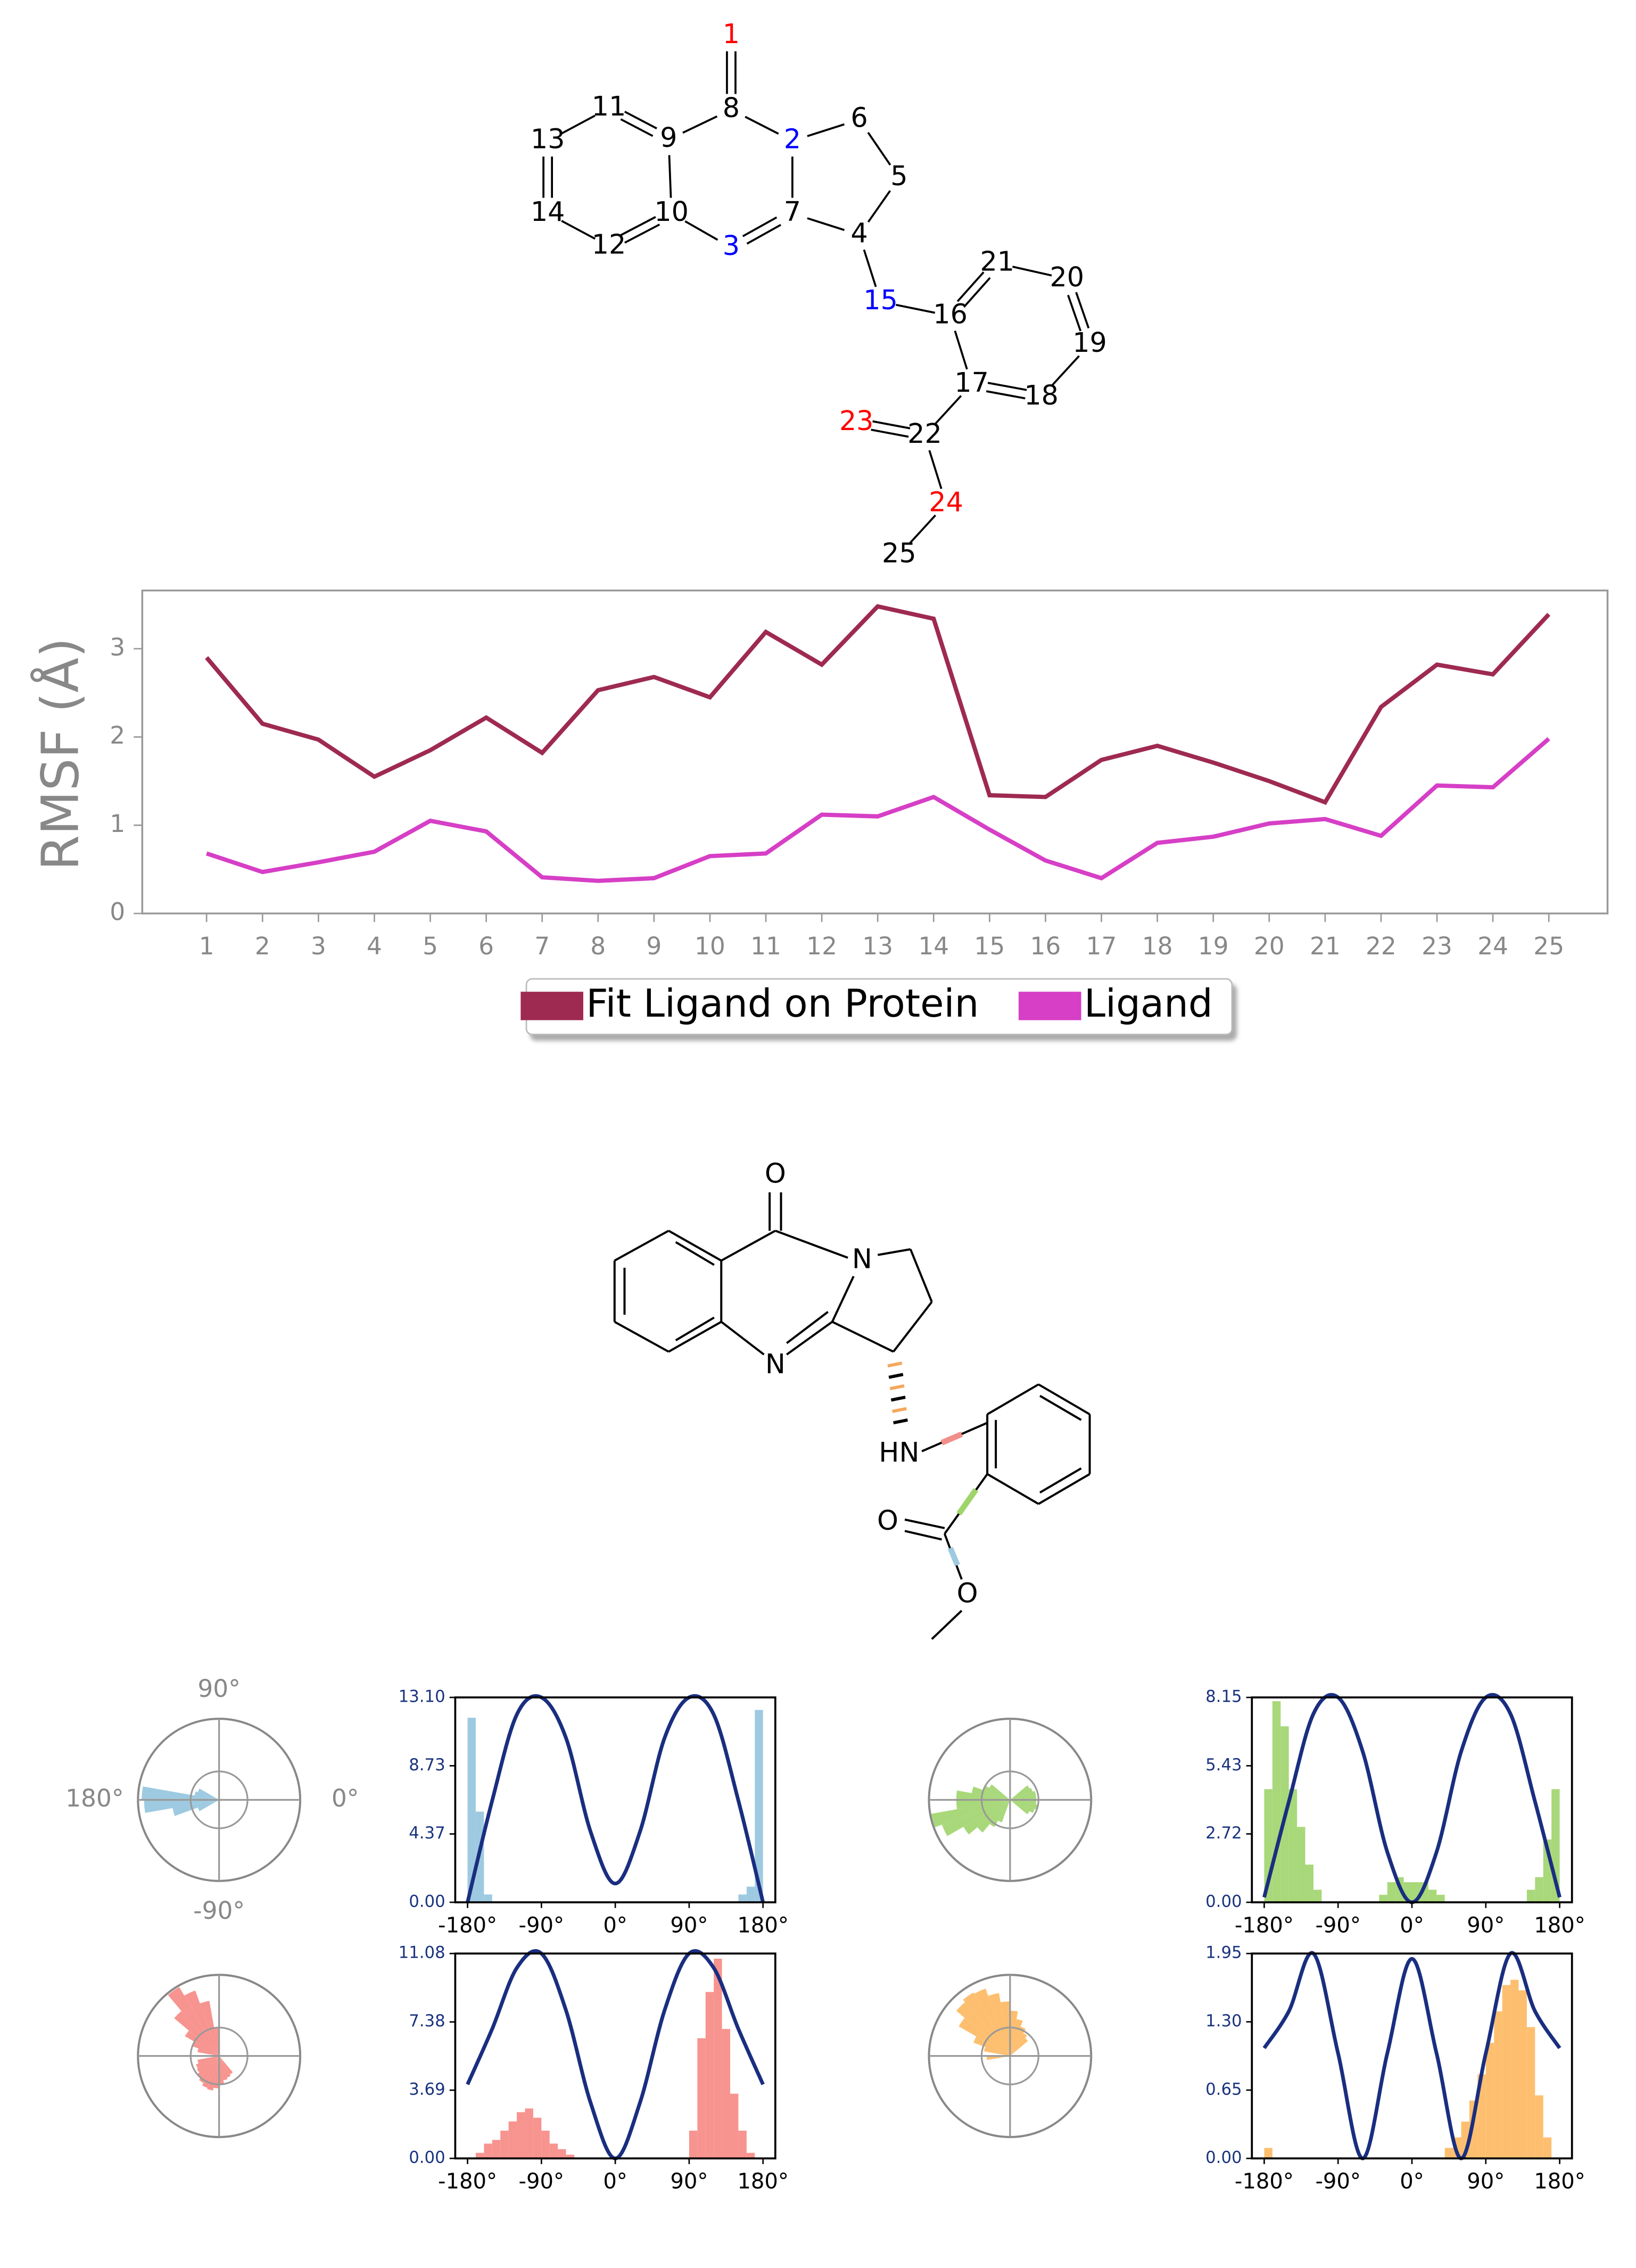 This screenshot has width=1636, height=2268. Describe the element at coordinates (427, 1833) in the screenshot. I see `y-tick-label: 4.37` at that location.